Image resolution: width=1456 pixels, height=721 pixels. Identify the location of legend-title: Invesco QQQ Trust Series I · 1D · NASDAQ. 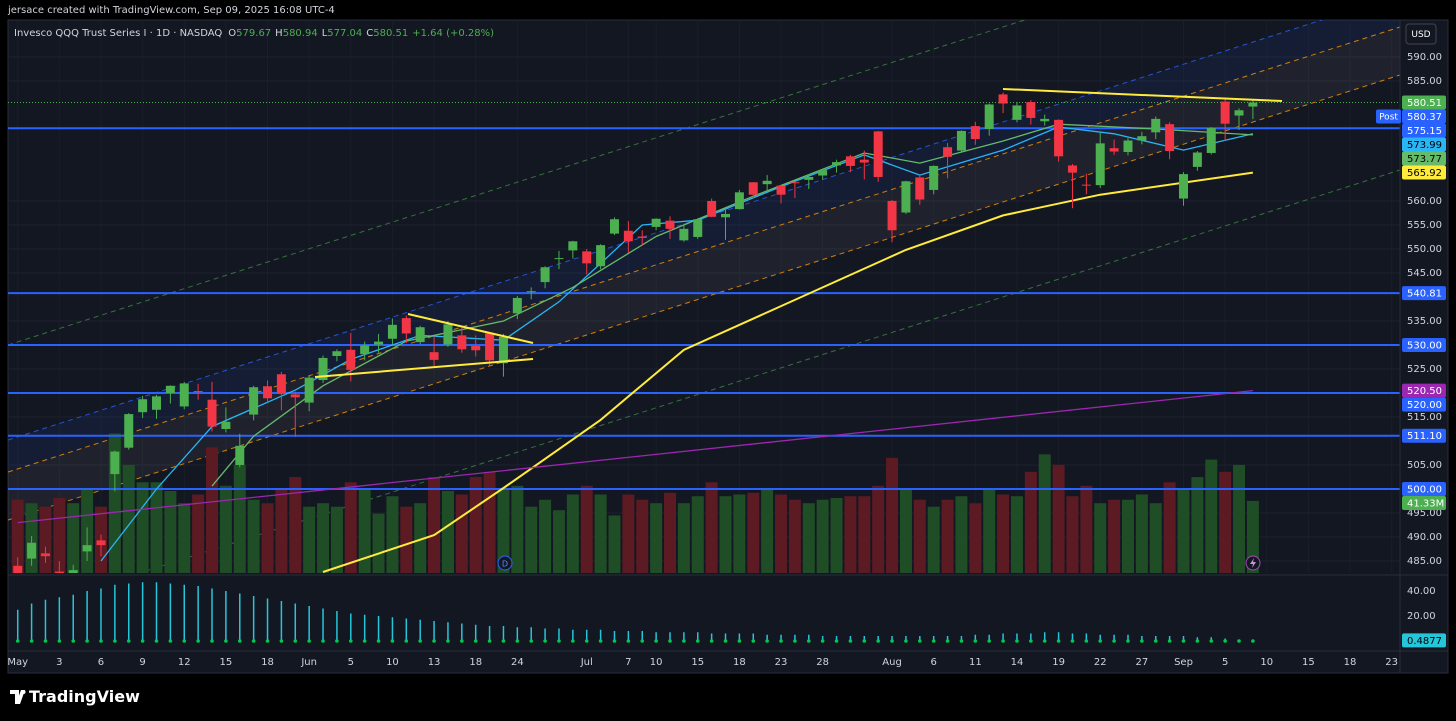
(118, 33).